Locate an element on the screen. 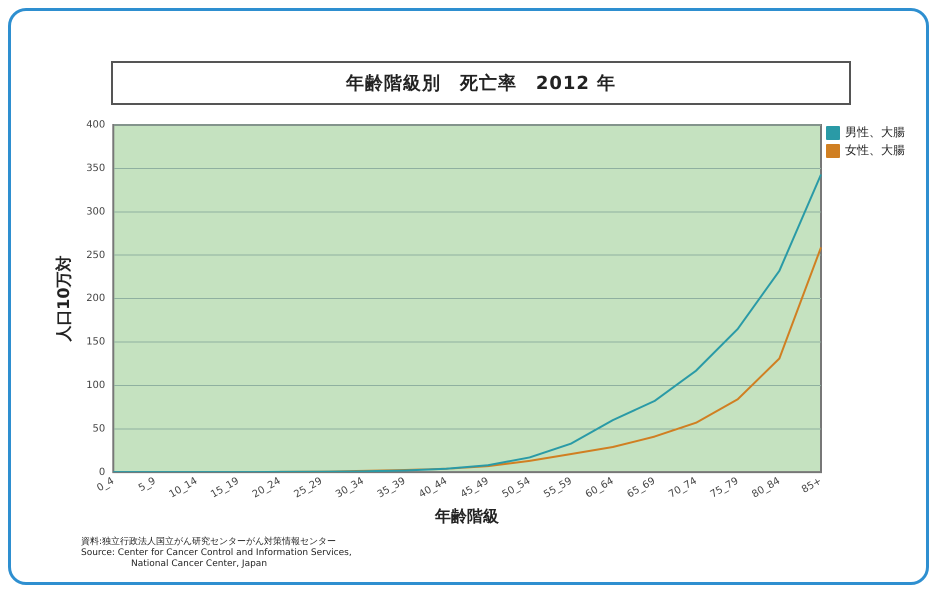 The image size is (937, 593). x-axis-title: 年齢階級 is located at coordinates (467, 516).